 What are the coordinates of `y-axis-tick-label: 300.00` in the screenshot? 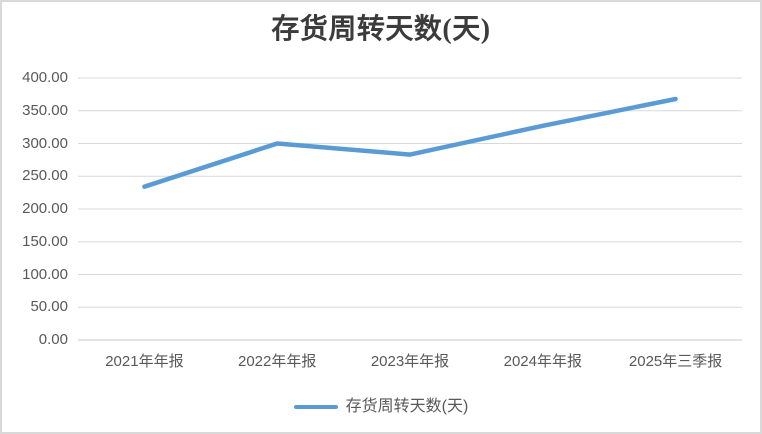 It's located at (45, 143).